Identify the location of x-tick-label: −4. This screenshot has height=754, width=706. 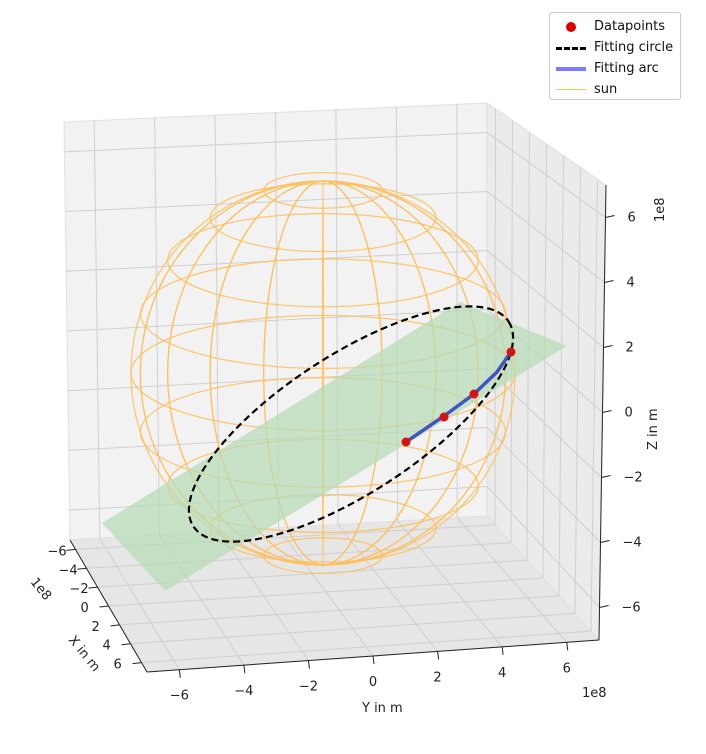
(68, 570).